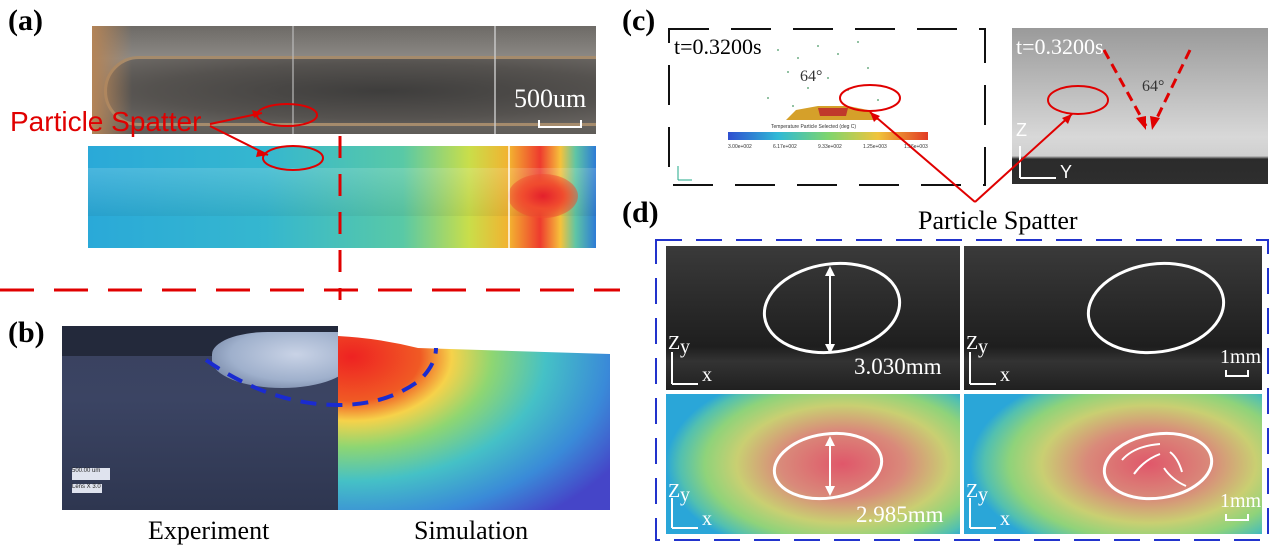  I want to click on colorbar-tick: 9.33e+002, so click(830, 147).